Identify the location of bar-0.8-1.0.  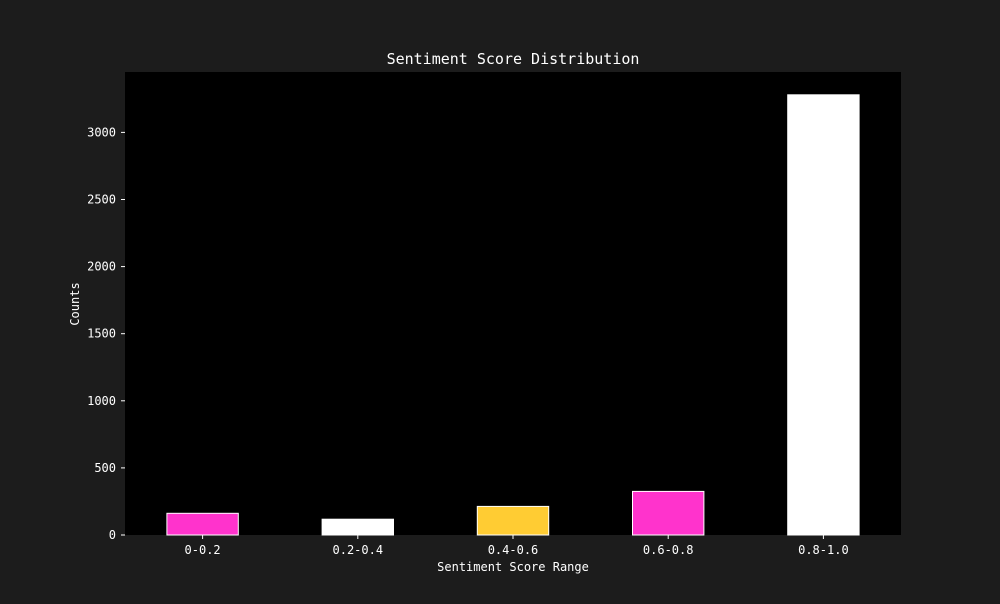
(823, 315).